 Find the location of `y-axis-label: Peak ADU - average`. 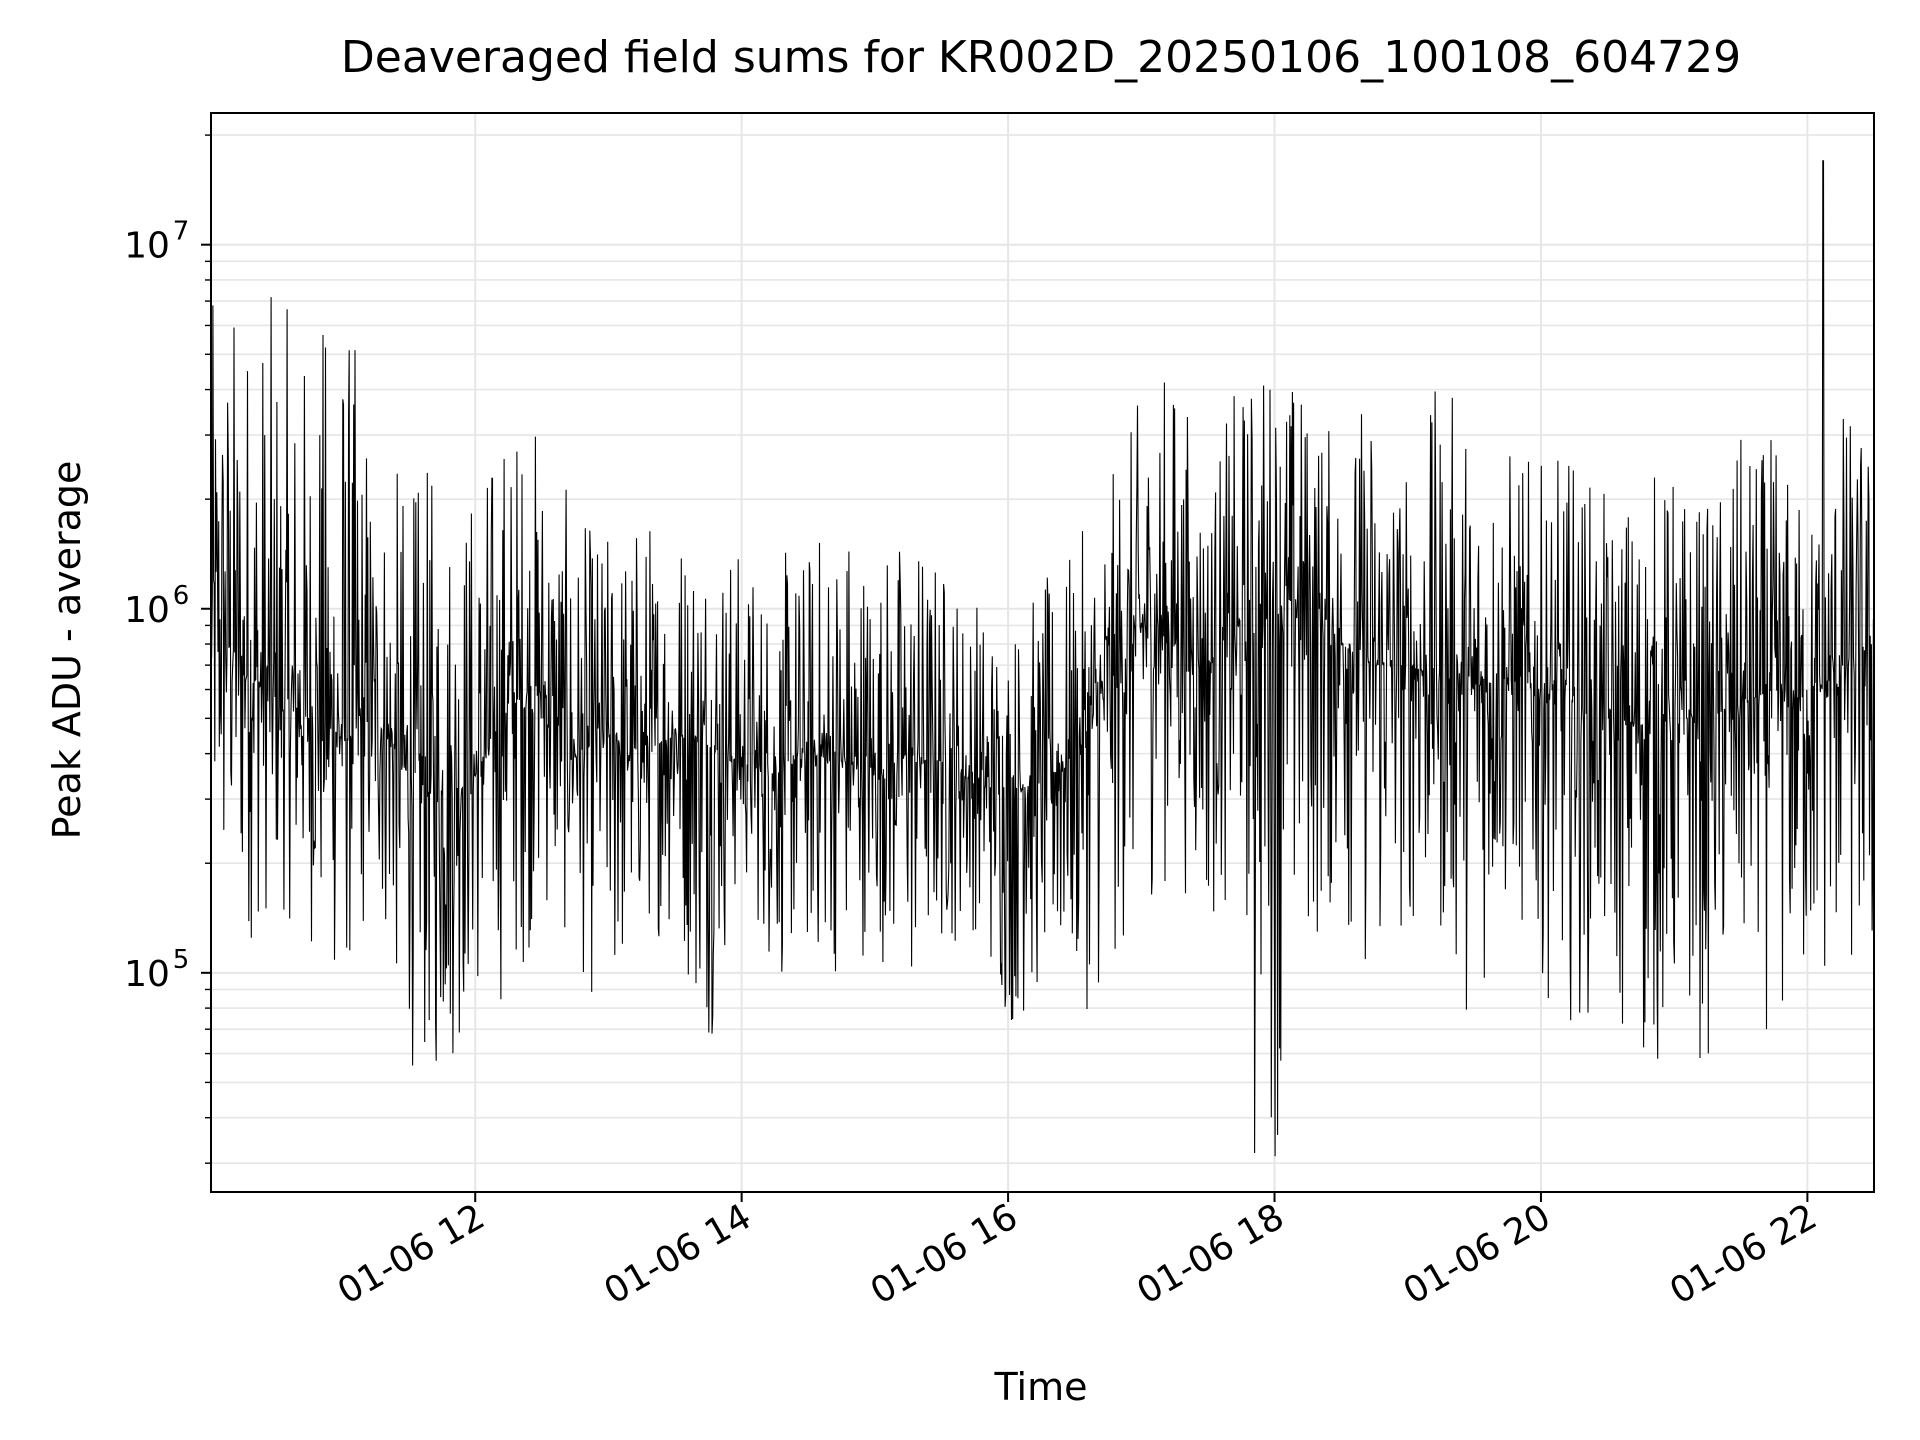

y-axis-label: Peak ADU - average is located at coordinates (67, 650).